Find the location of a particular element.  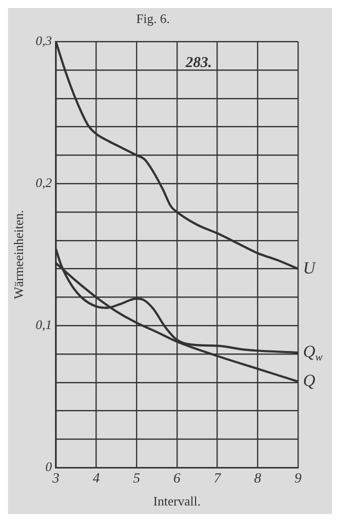

x-tick-label: 3 is located at coordinates (55, 479).